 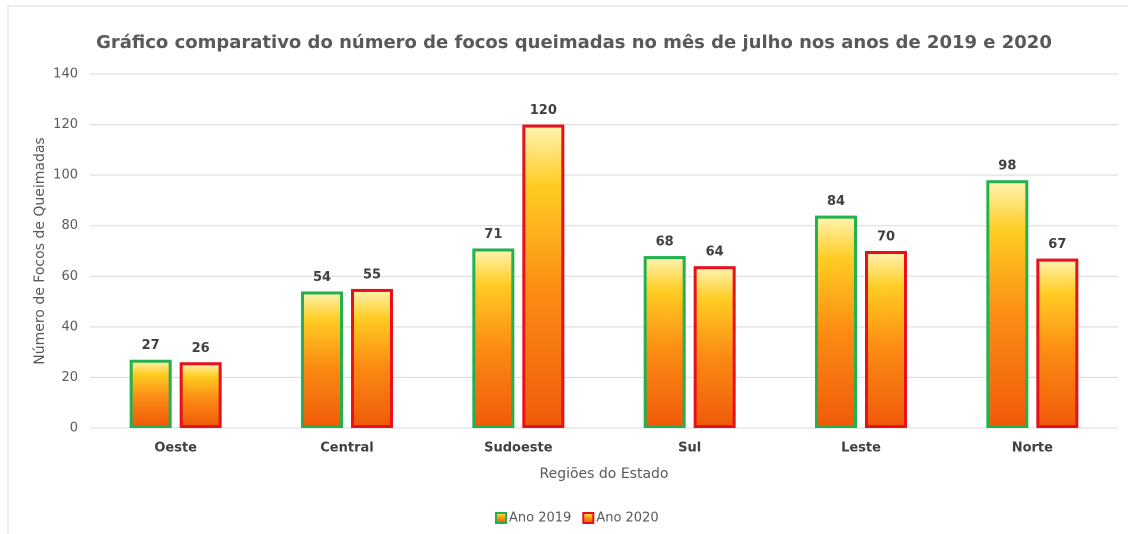 I want to click on y-tick-label: 120, so click(x=65, y=124).